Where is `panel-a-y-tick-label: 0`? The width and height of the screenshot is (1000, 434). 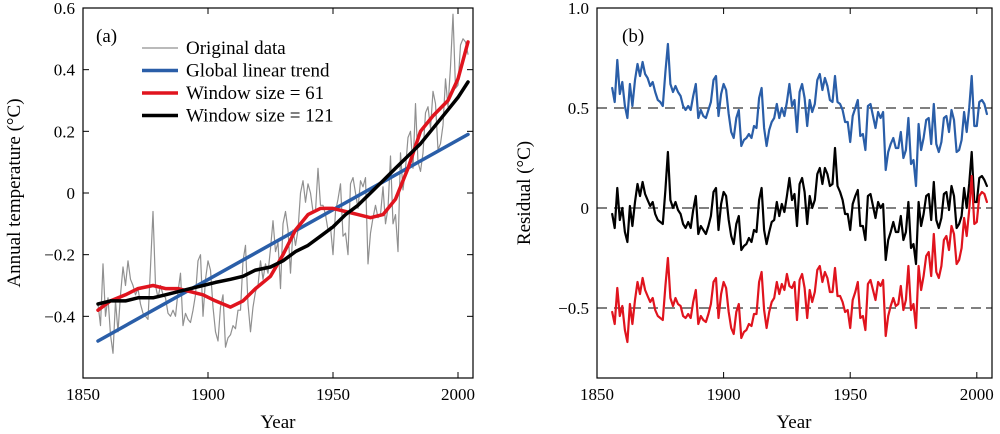 panel-a-y-tick-label: 0 is located at coordinates (71, 193).